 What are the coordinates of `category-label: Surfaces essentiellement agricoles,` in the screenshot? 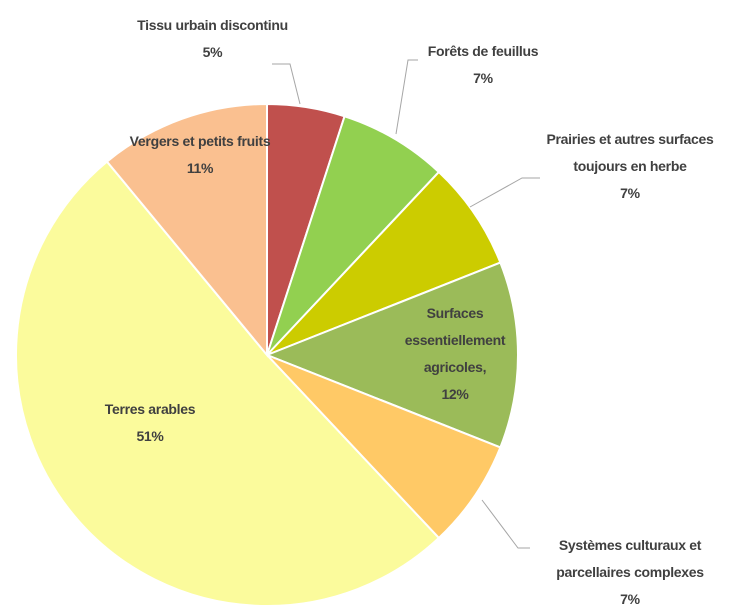 It's located at (455, 340).